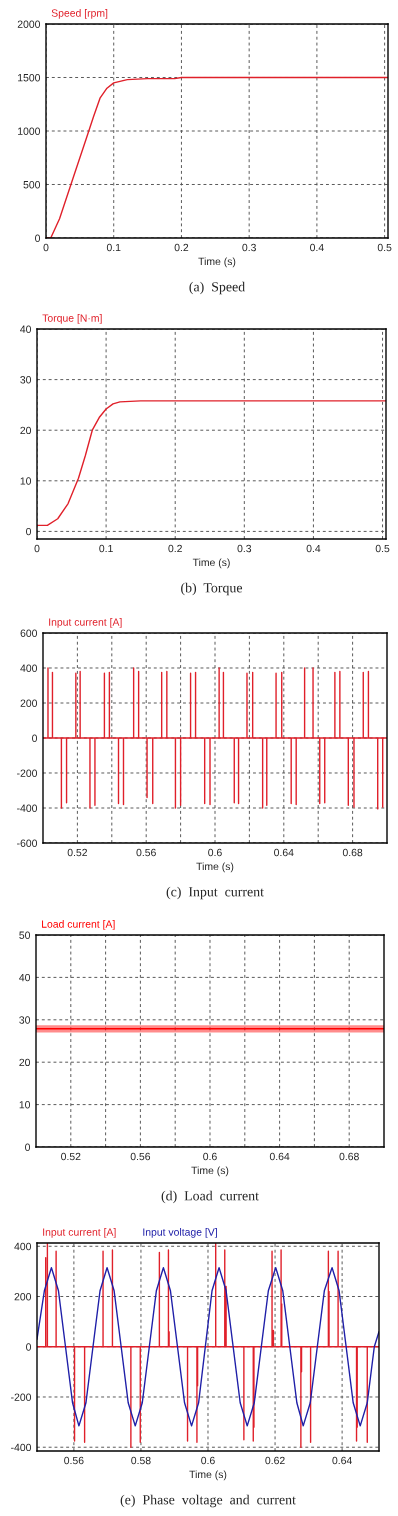 The image size is (398, 1516). I want to click on y-tick-label: 500, so click(32, 185).